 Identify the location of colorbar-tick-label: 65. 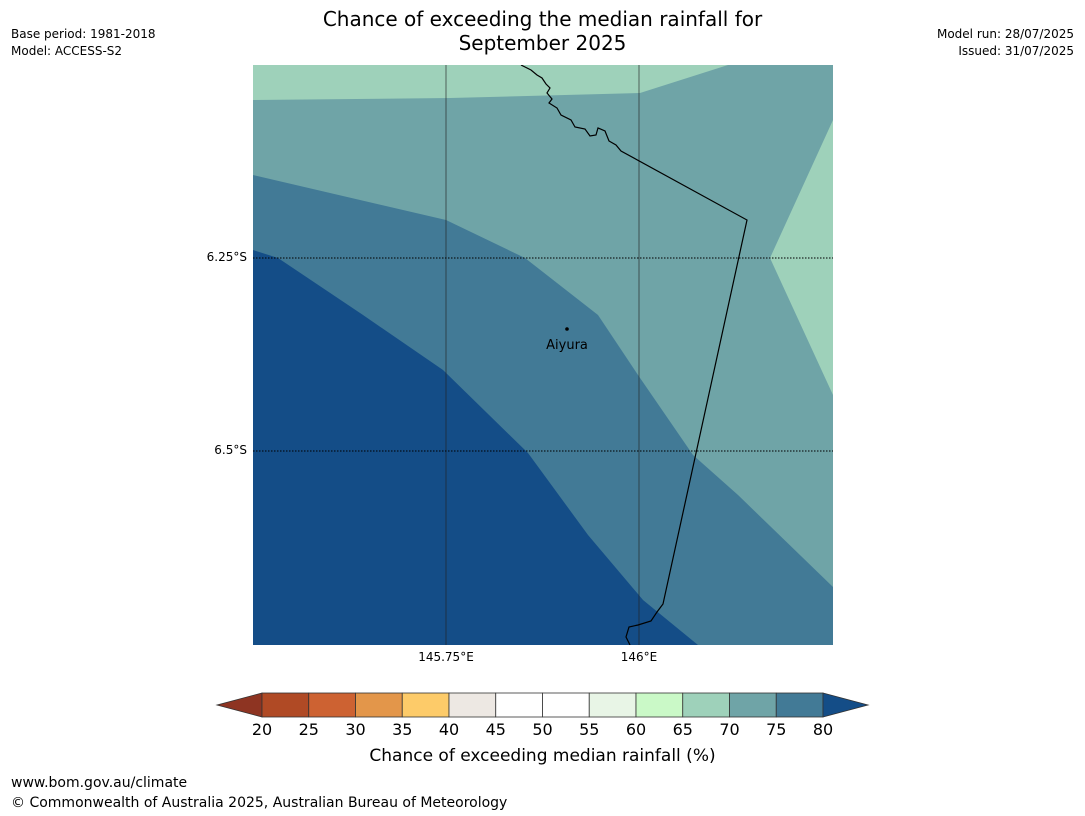
(682, 729).